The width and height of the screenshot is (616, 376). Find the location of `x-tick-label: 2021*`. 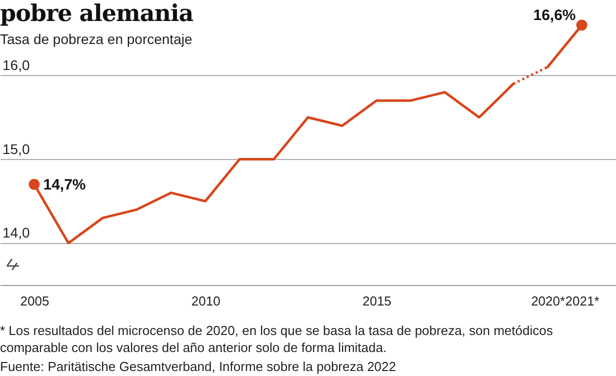

x-tick-label: 2021* is located at coordinates (582, 301).